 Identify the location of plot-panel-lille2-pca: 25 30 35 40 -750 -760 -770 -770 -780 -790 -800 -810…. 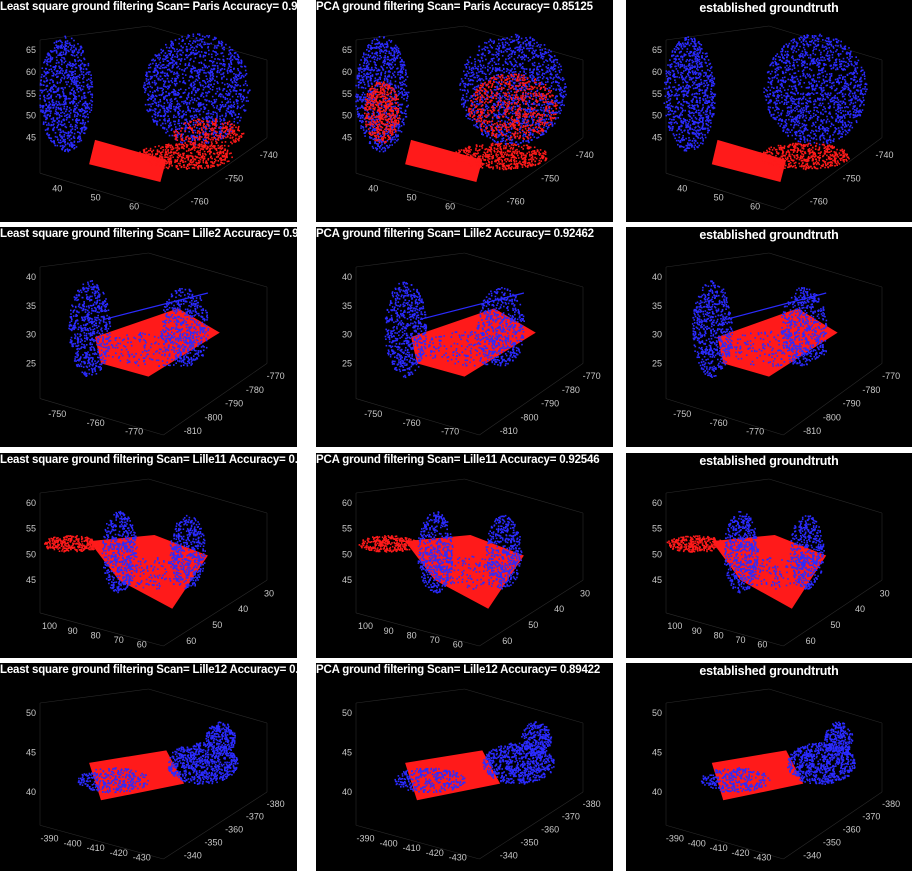
(464, 337).